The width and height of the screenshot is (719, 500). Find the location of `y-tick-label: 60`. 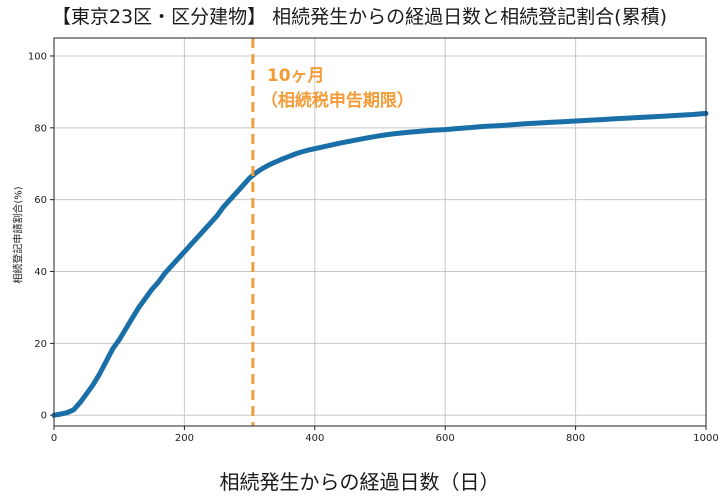

y-tick-label: 60 is located at coordinates (40, 200).